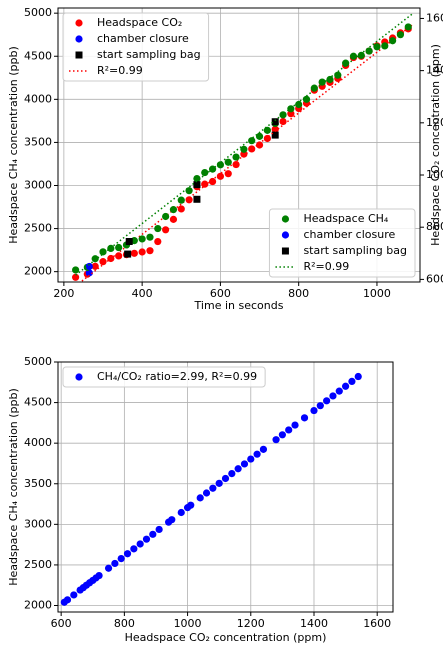 The image size is (443, 650). I want to click on y2-axis-label: Headspace CO₂ concentration (ppm), so click(435, 145).